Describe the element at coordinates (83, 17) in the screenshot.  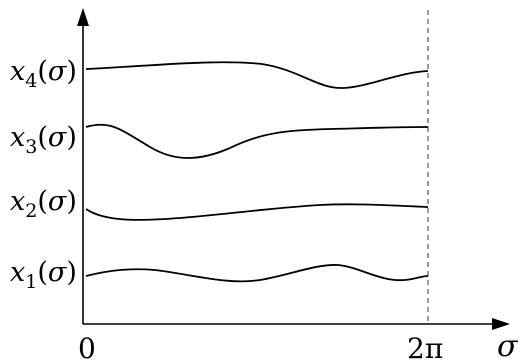
I see `y-axis-arrow-icon` at that location.